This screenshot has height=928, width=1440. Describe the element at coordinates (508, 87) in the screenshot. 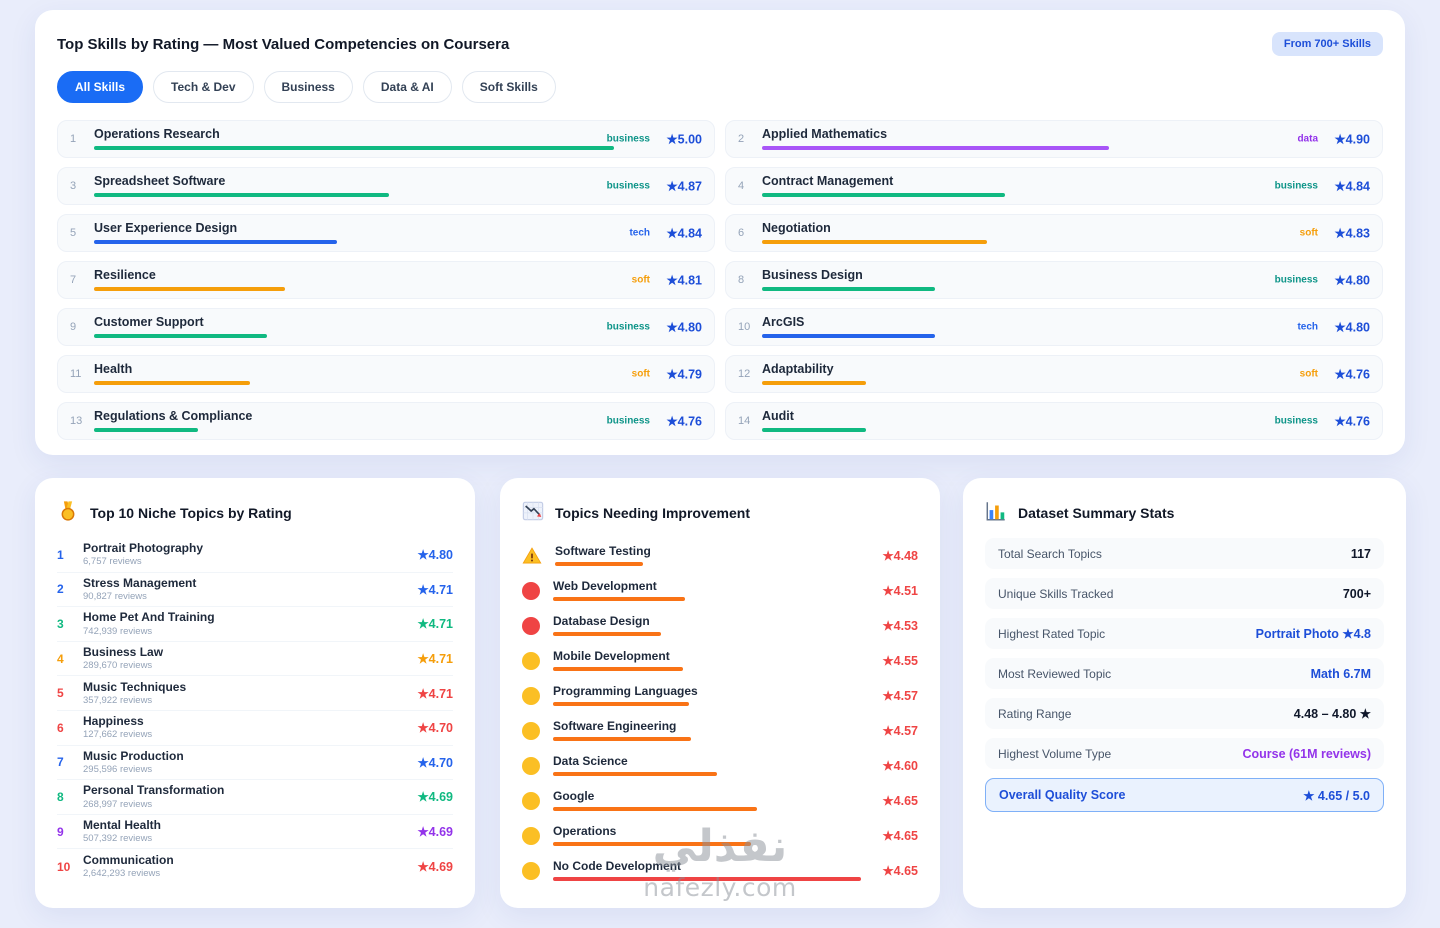

I see `tab-soft-skills: Soft Skills` at that location.